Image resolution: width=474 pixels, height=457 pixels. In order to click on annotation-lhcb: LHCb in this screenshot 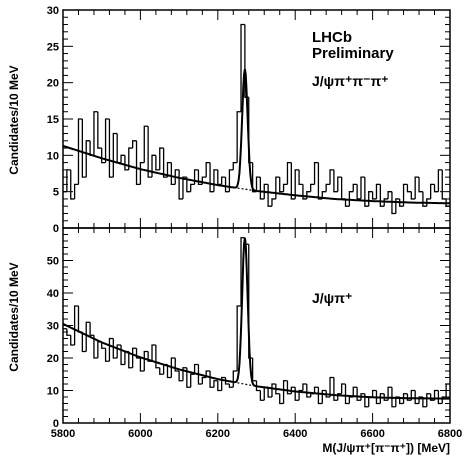, I will do `click(332, 37)`.